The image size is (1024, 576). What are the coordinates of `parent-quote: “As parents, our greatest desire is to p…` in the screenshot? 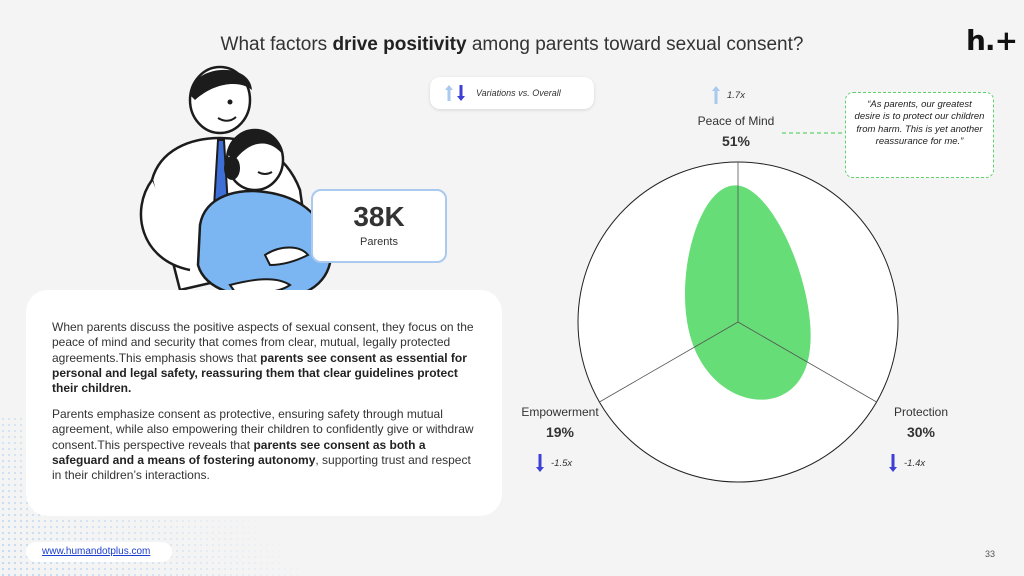 It's located at (919, 135).